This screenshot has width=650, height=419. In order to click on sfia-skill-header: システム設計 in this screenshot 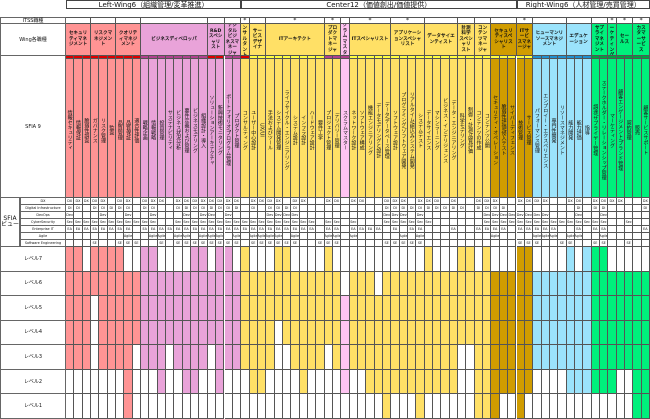, I will do `click(295, 128)`.